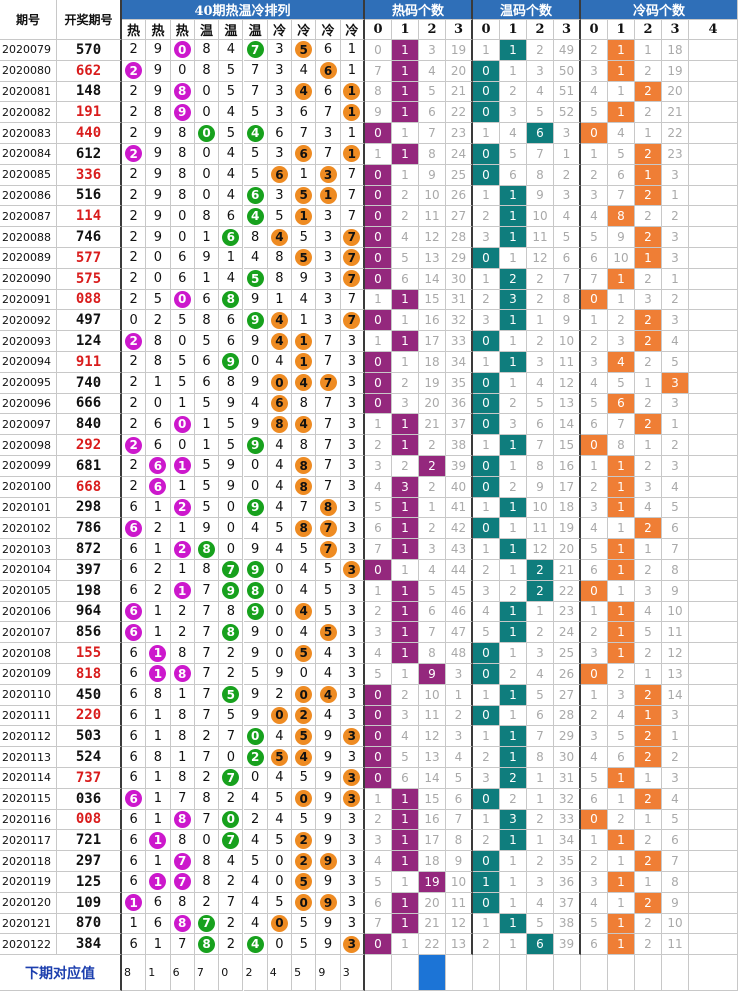 The image size is (738, 991). I want to click on draw-number-cell: 681, so click(89, 466).